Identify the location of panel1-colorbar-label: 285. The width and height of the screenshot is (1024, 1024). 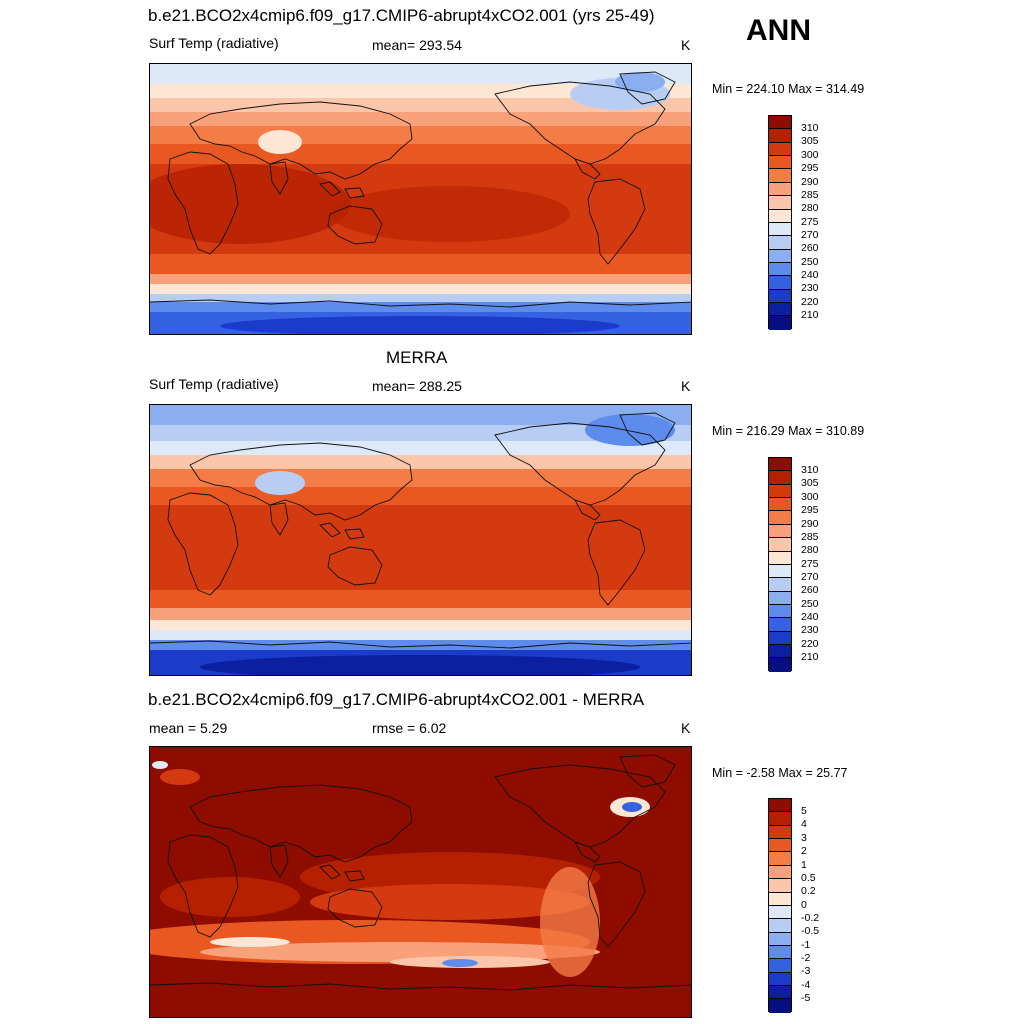
(810, 194).